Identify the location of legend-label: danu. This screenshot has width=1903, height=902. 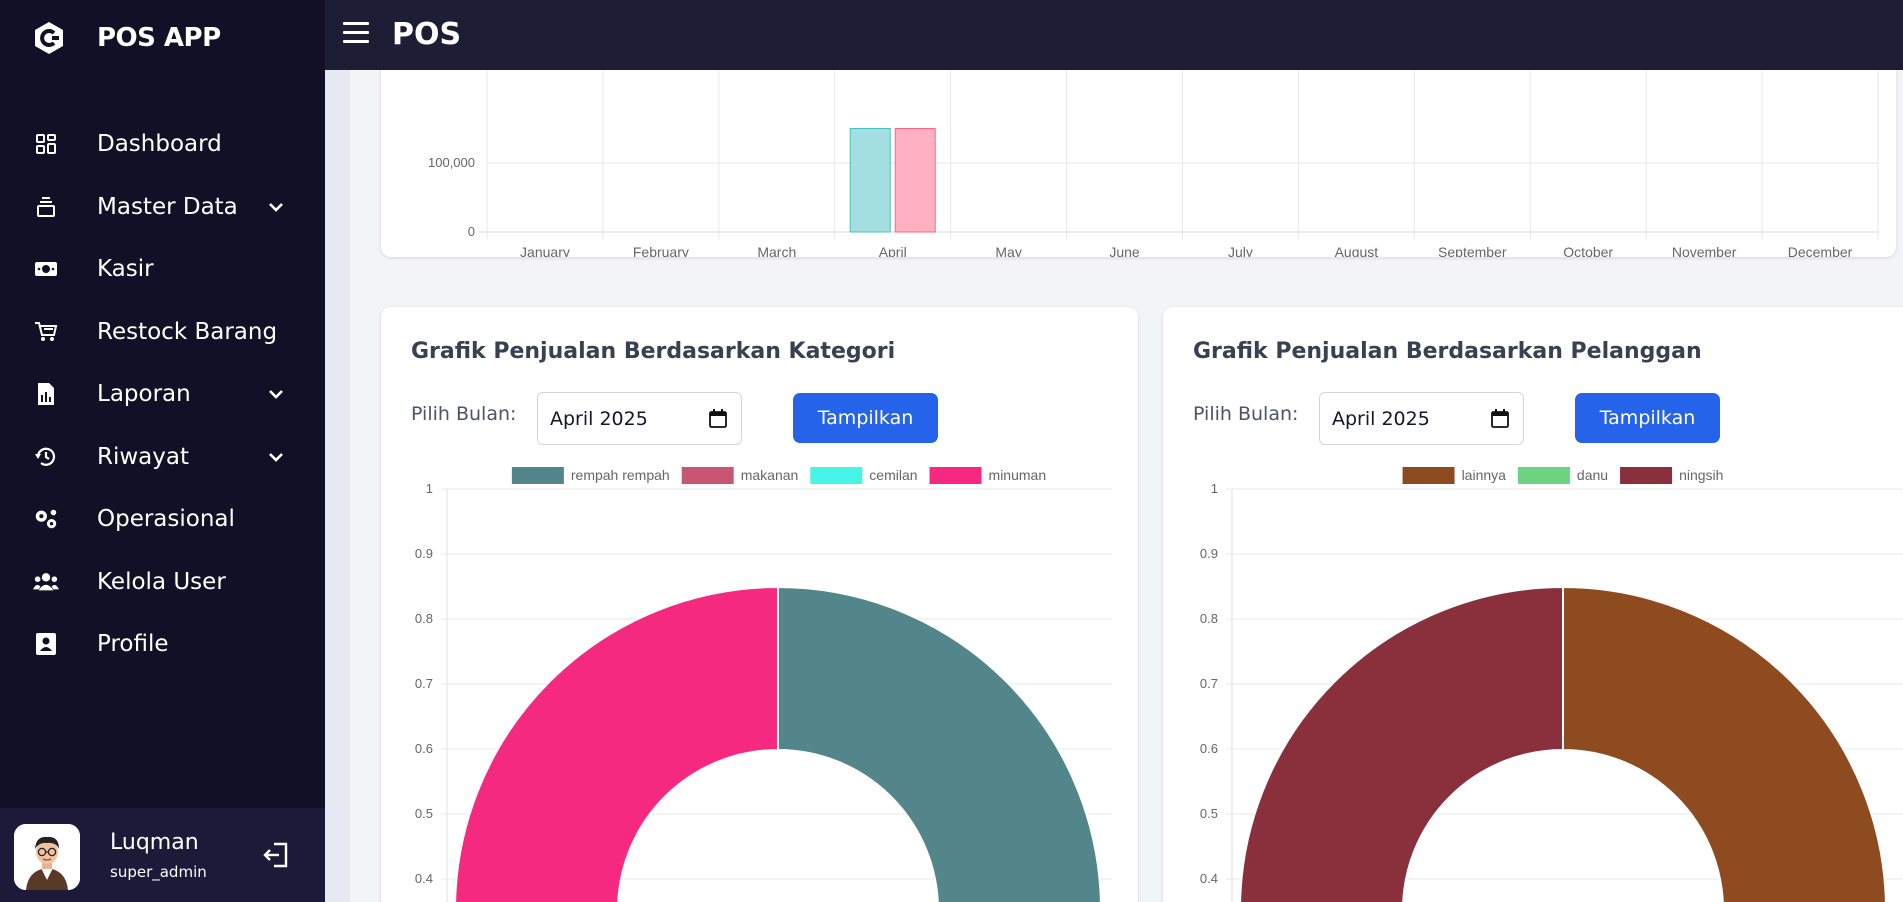
(1592, 475).